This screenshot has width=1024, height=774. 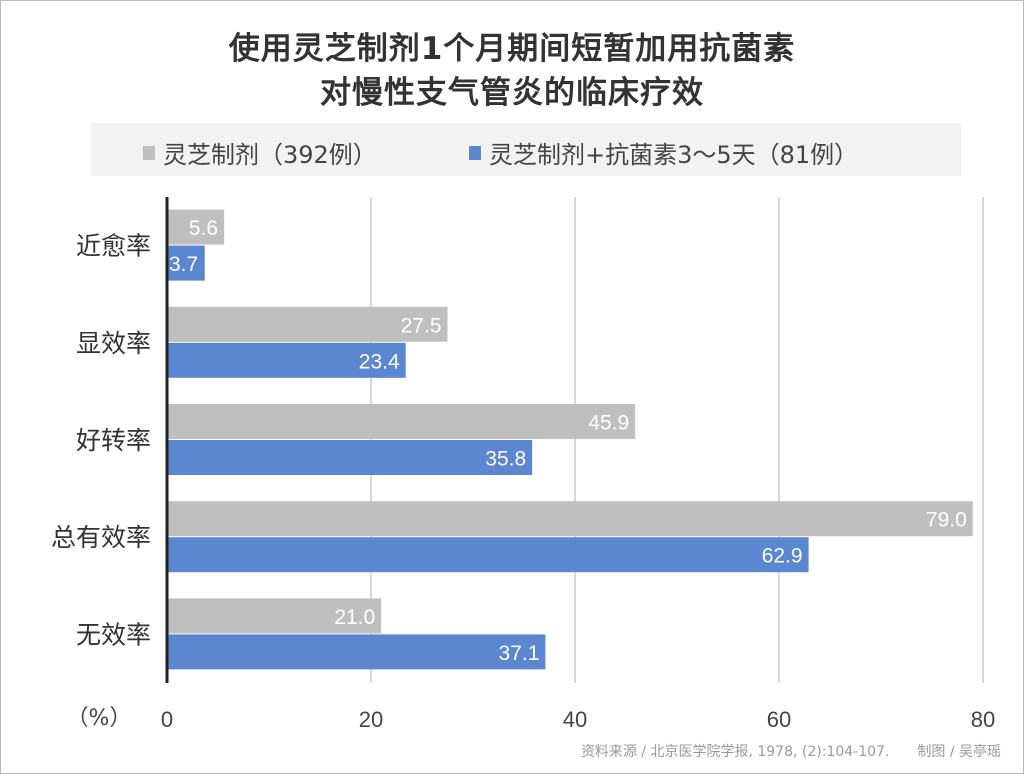 I want to click on x-tick-label: 40, so click(x=575, y=719).